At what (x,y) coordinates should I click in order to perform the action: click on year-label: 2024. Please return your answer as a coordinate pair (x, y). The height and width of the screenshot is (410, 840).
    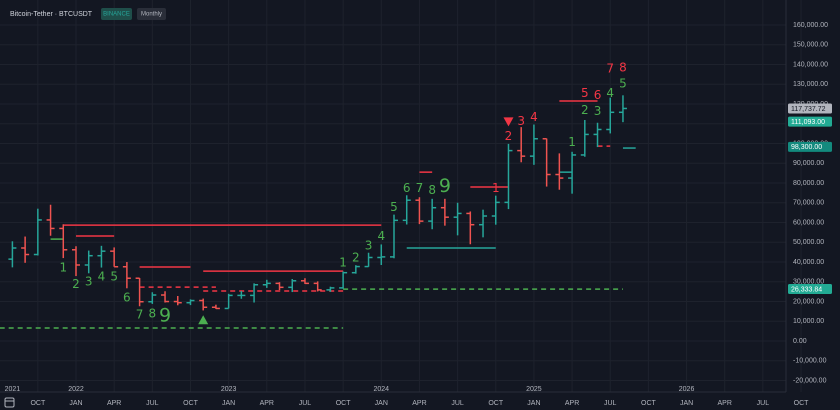
    Looking at the image, I should click on (381, 389).